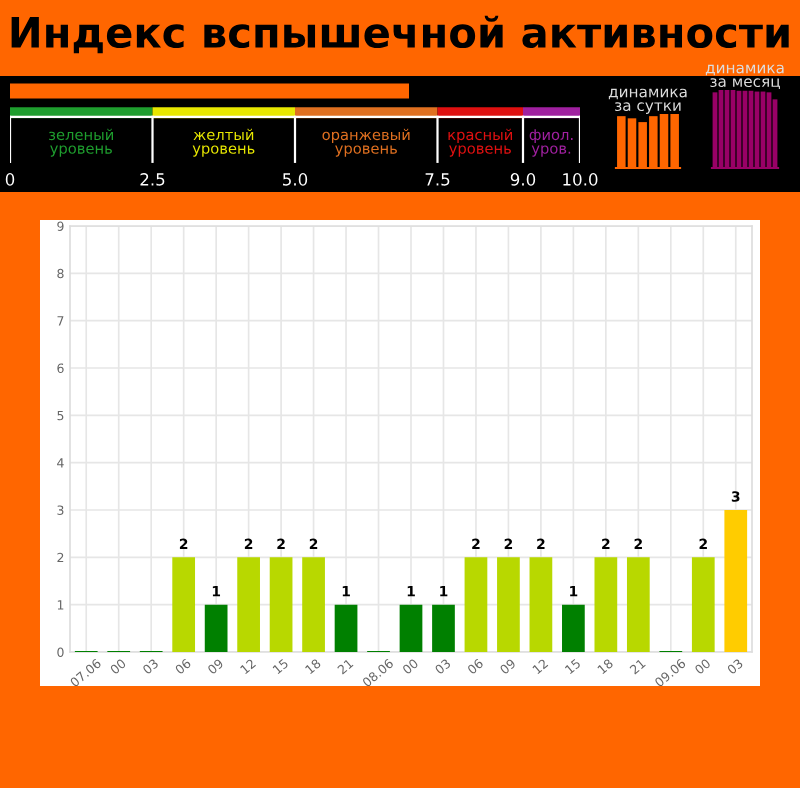  Describe the element at coordinates (580, 179) in the screenshot. I see `x-tick-label: 10.0` at that location.